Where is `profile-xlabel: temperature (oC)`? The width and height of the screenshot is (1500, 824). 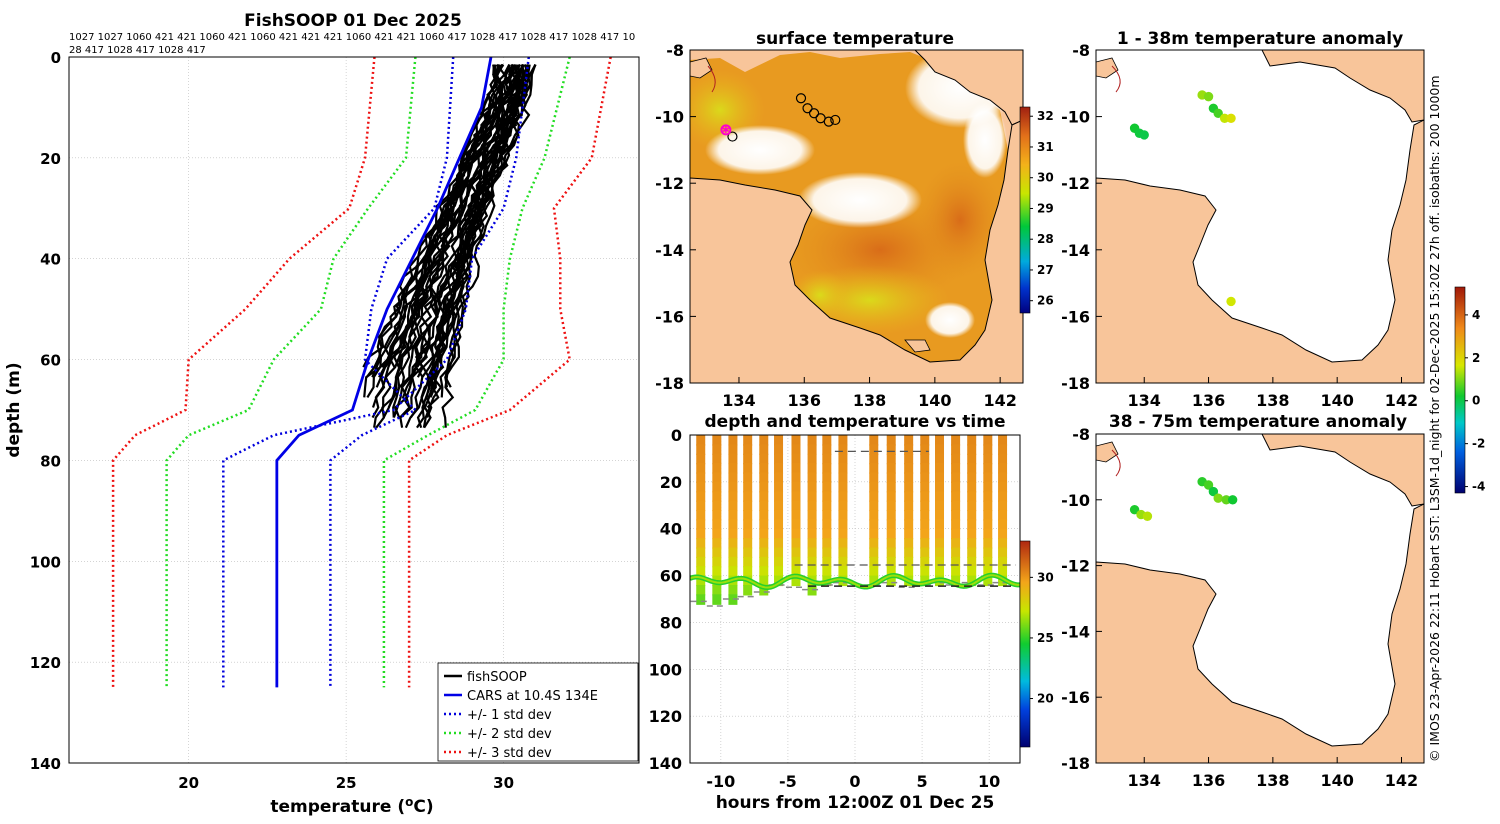 profile-xlabel: temperature (oC) is located at coordinates (351, 806).